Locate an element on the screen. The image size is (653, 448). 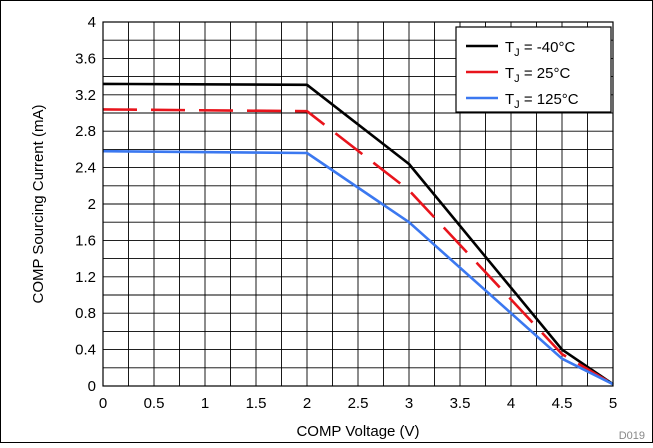
y-tick-label: 3.6 is located at coordinates (85, 58).